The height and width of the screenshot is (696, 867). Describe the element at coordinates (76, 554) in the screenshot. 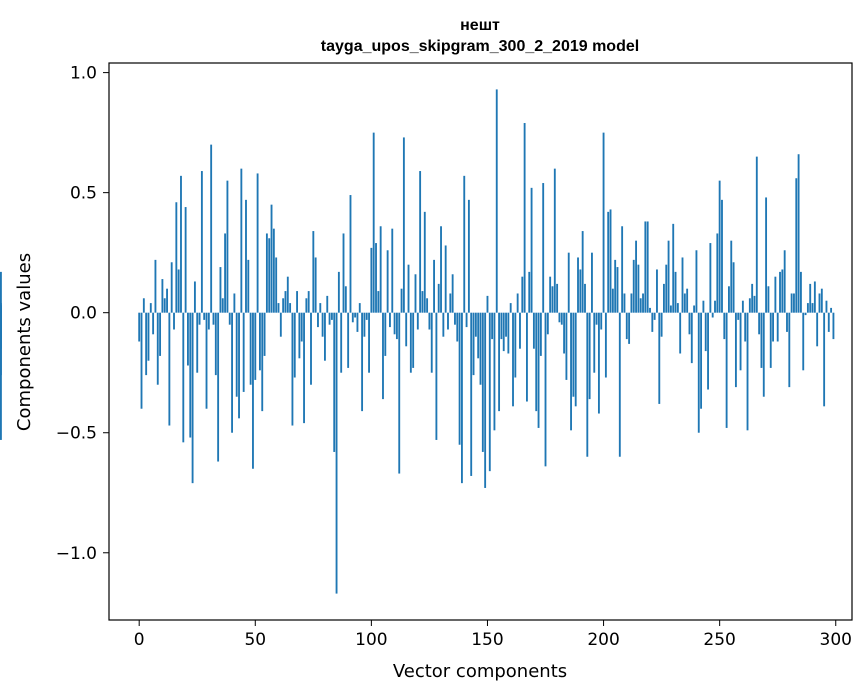

I see `y-tick-label: −1.0` at that location.